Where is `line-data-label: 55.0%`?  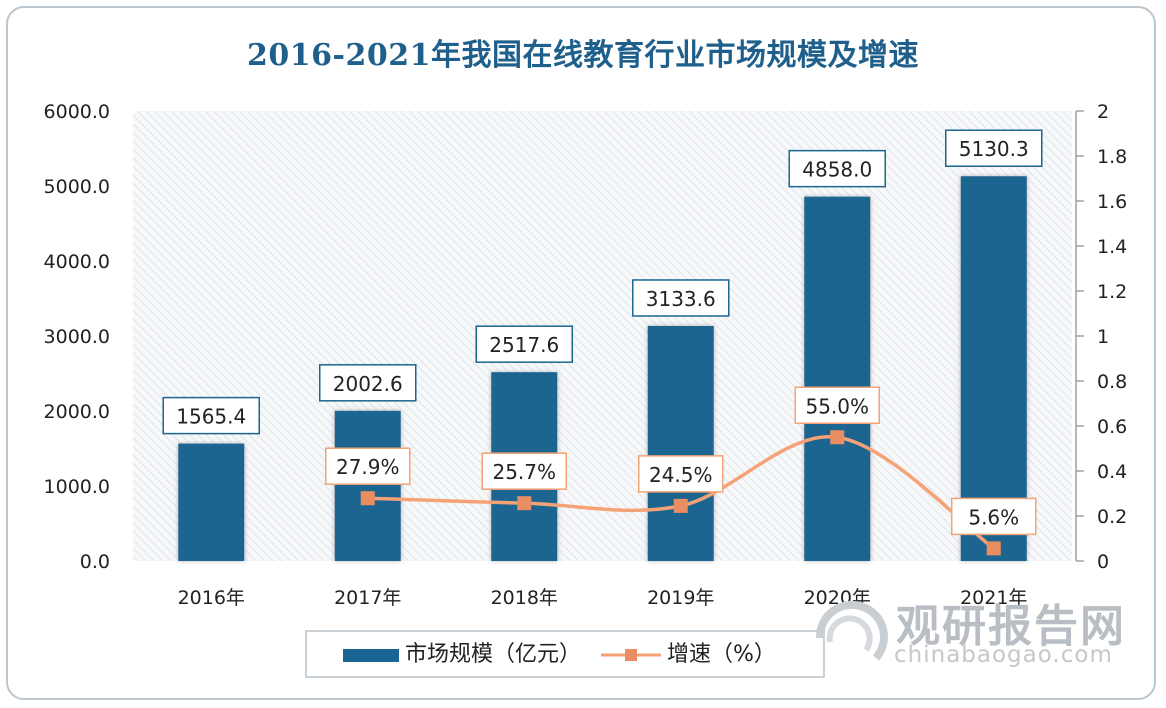
line-data-label: 55.0% is located at coordinates (837, 406).